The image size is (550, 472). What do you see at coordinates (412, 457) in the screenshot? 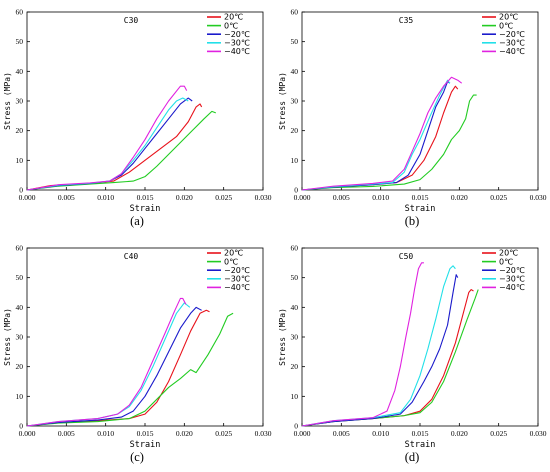
I see `panel-label-d: (d)` at bounding box center [412, 457].